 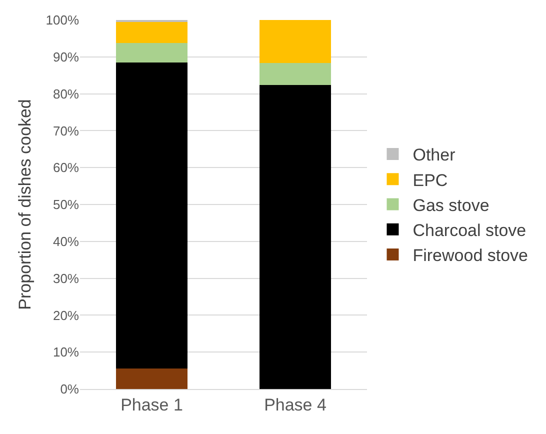 What do you see at coordinates (66, 241) in the screenshot?
I see `y-tick-label: 40%` at bounding box center [66, 241].